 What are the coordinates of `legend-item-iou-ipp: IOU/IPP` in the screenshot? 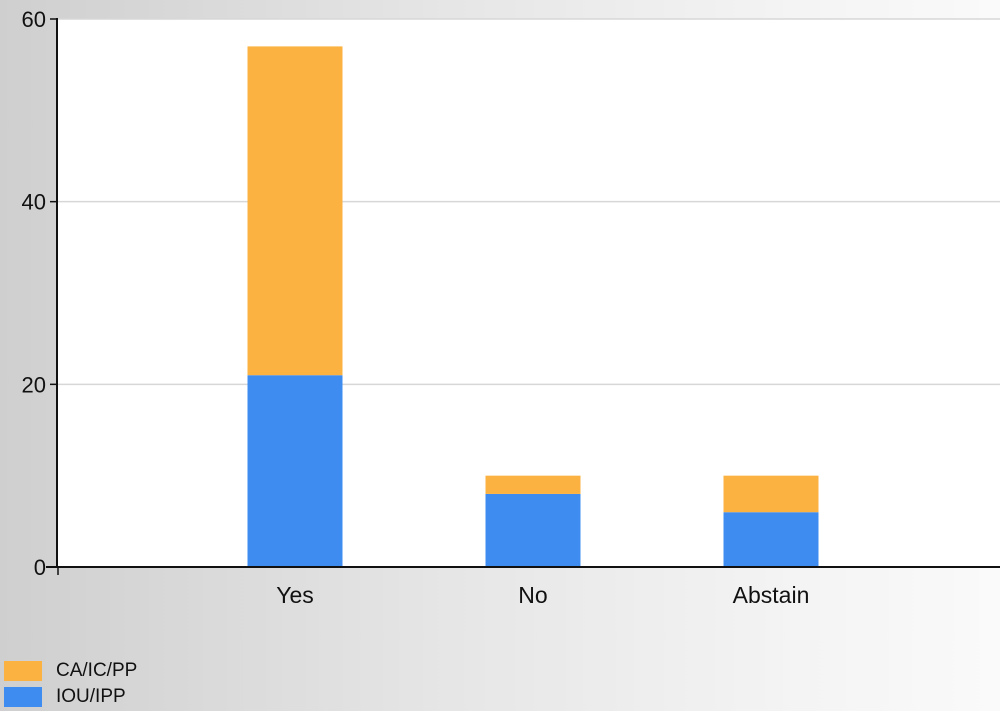 It's located at (70, 697).